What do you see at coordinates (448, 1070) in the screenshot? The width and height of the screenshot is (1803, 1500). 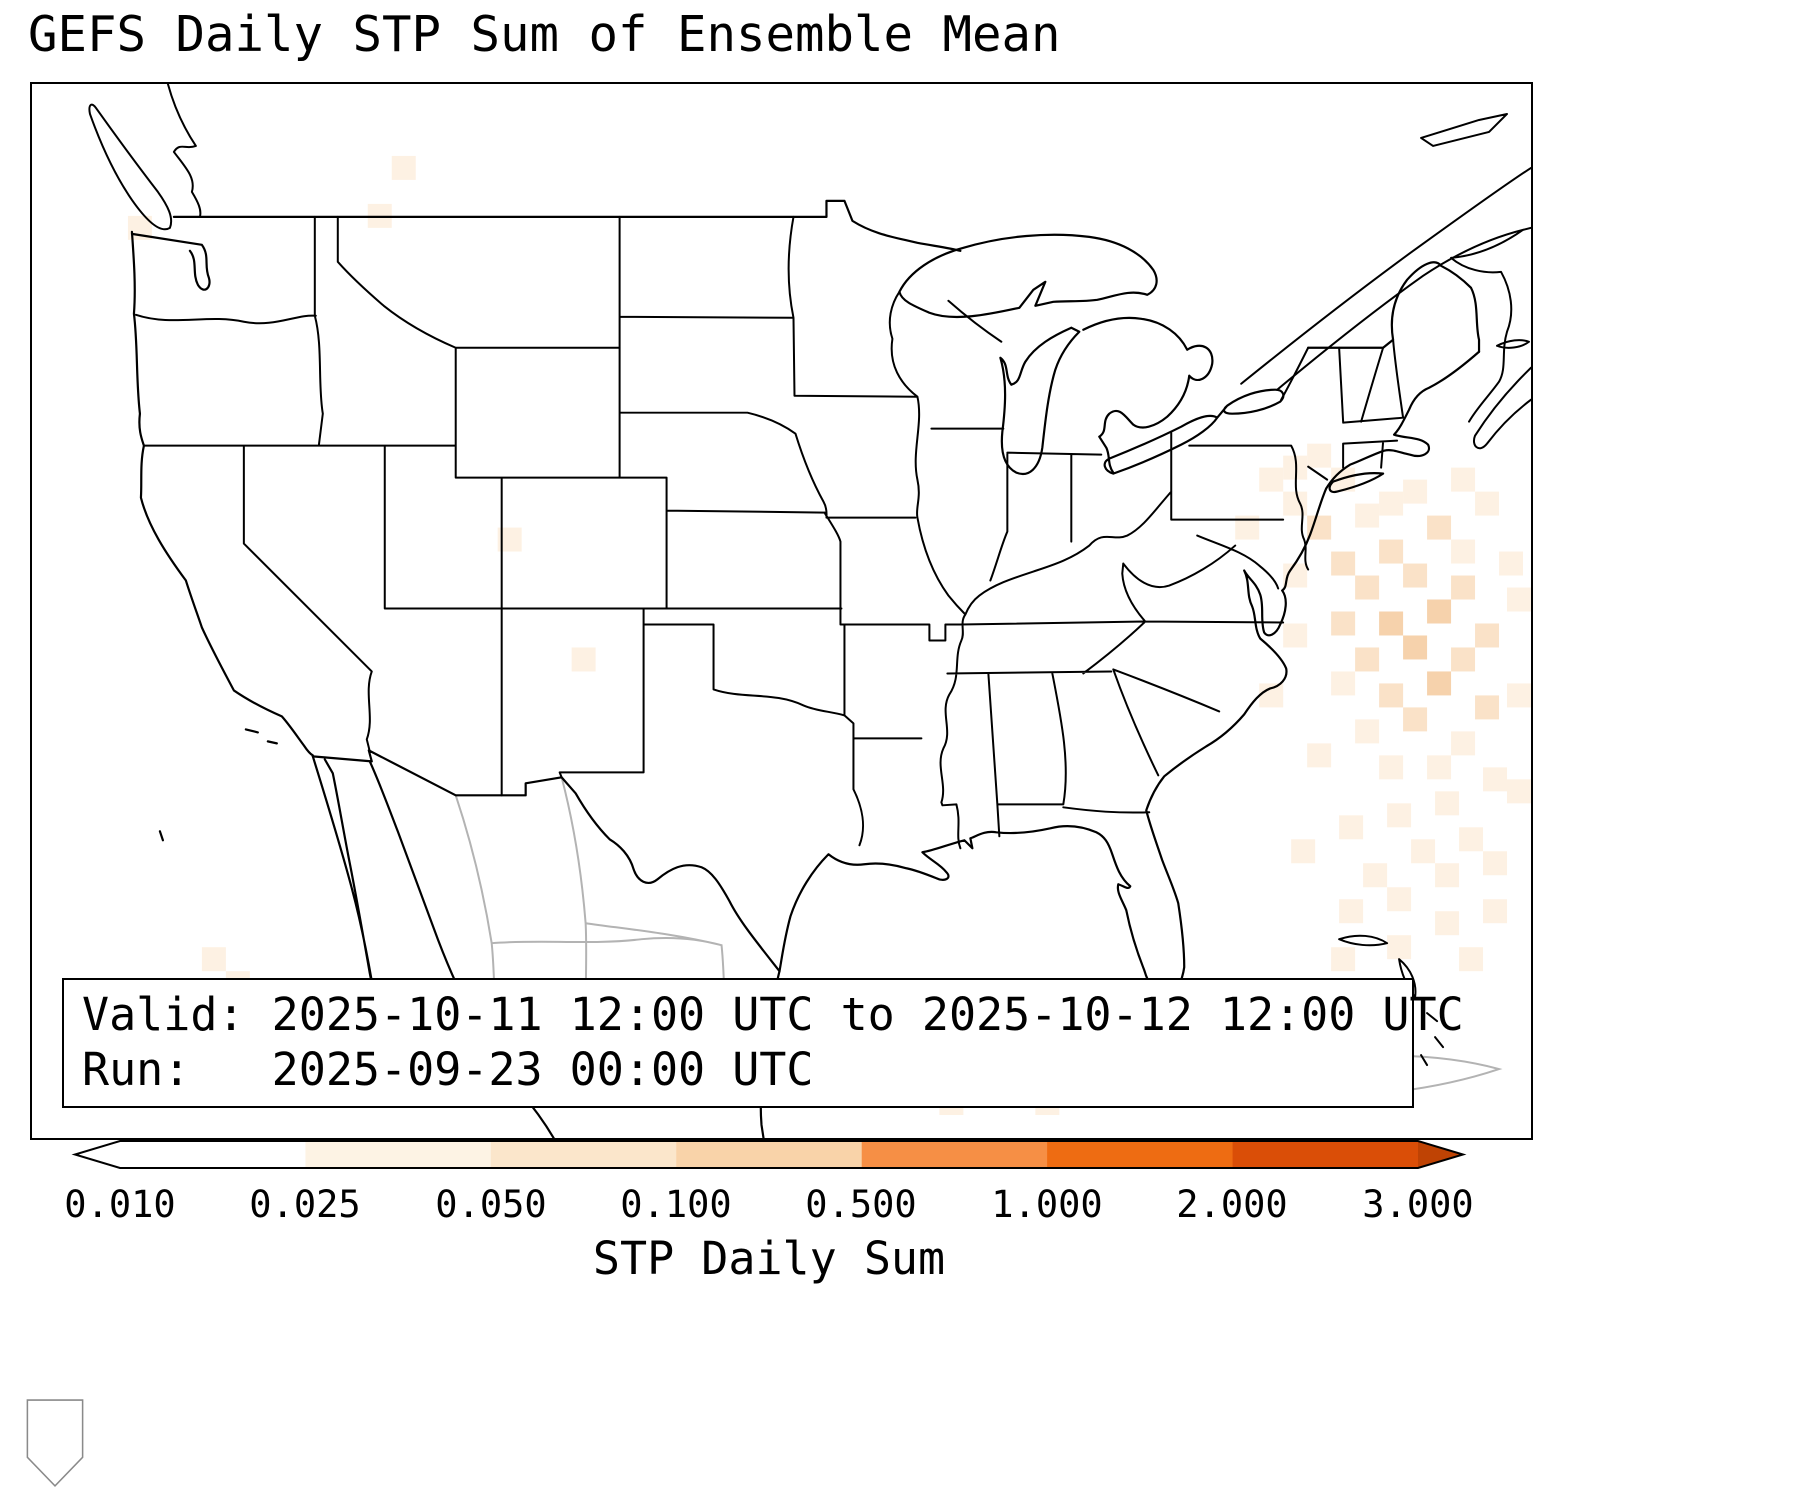 I see `run-time-text: Run: 2025-09-23 00:00 UTC` at bounding box center [448, 1070].